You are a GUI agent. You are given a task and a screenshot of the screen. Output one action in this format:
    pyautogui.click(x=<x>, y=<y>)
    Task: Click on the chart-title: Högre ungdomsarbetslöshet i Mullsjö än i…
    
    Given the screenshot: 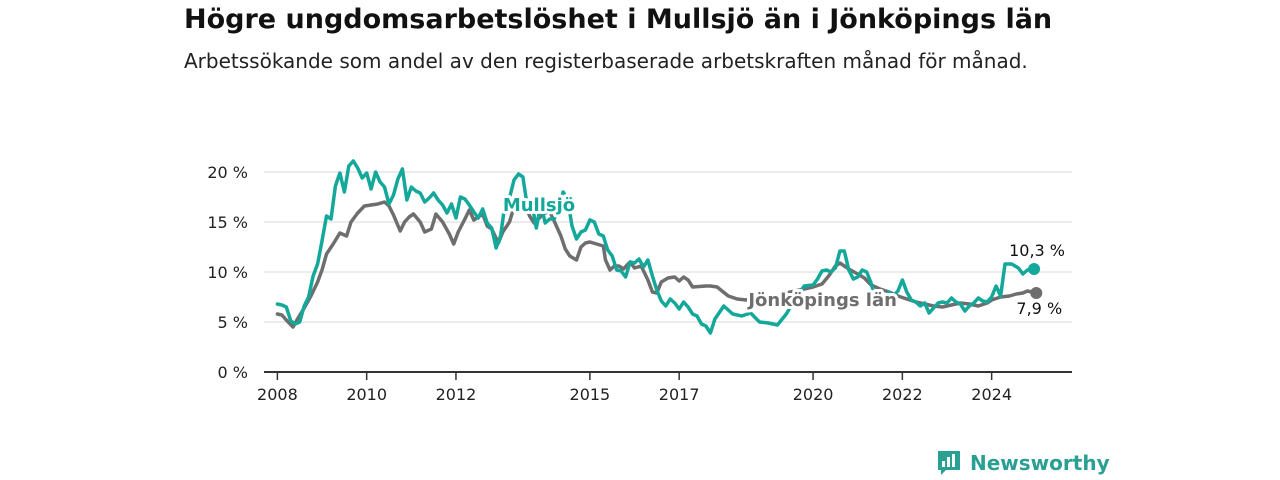 What is the action you would take?
    pyautogui.click(x=618, y=19)
    